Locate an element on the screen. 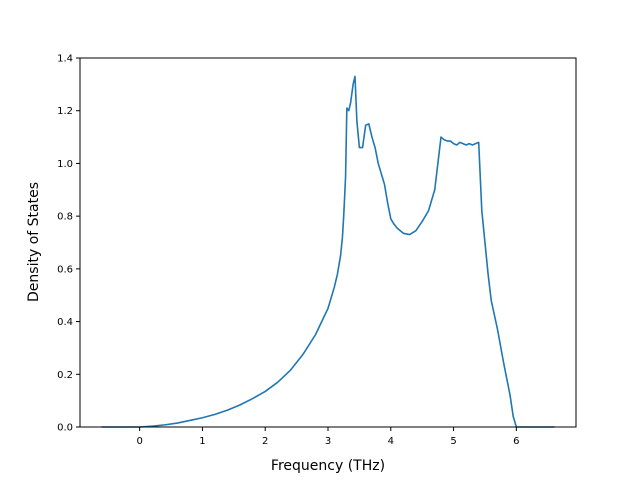  y-tick-label: 0.8 is located at coordinates (65, 217).